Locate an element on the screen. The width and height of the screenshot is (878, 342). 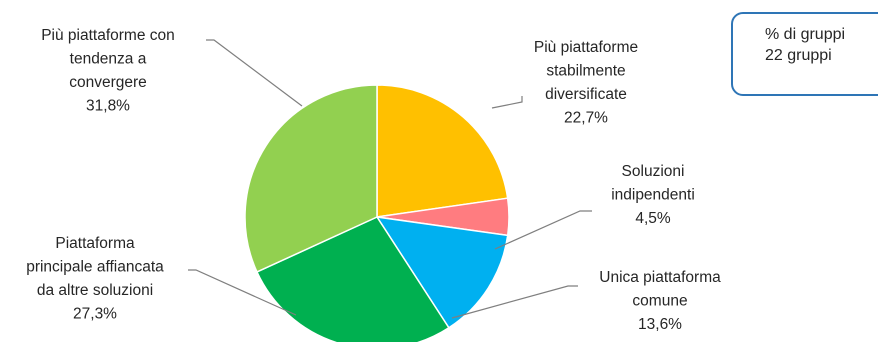
slice-label-unica-piattaforma: comune is located at coordinates (659, 301).